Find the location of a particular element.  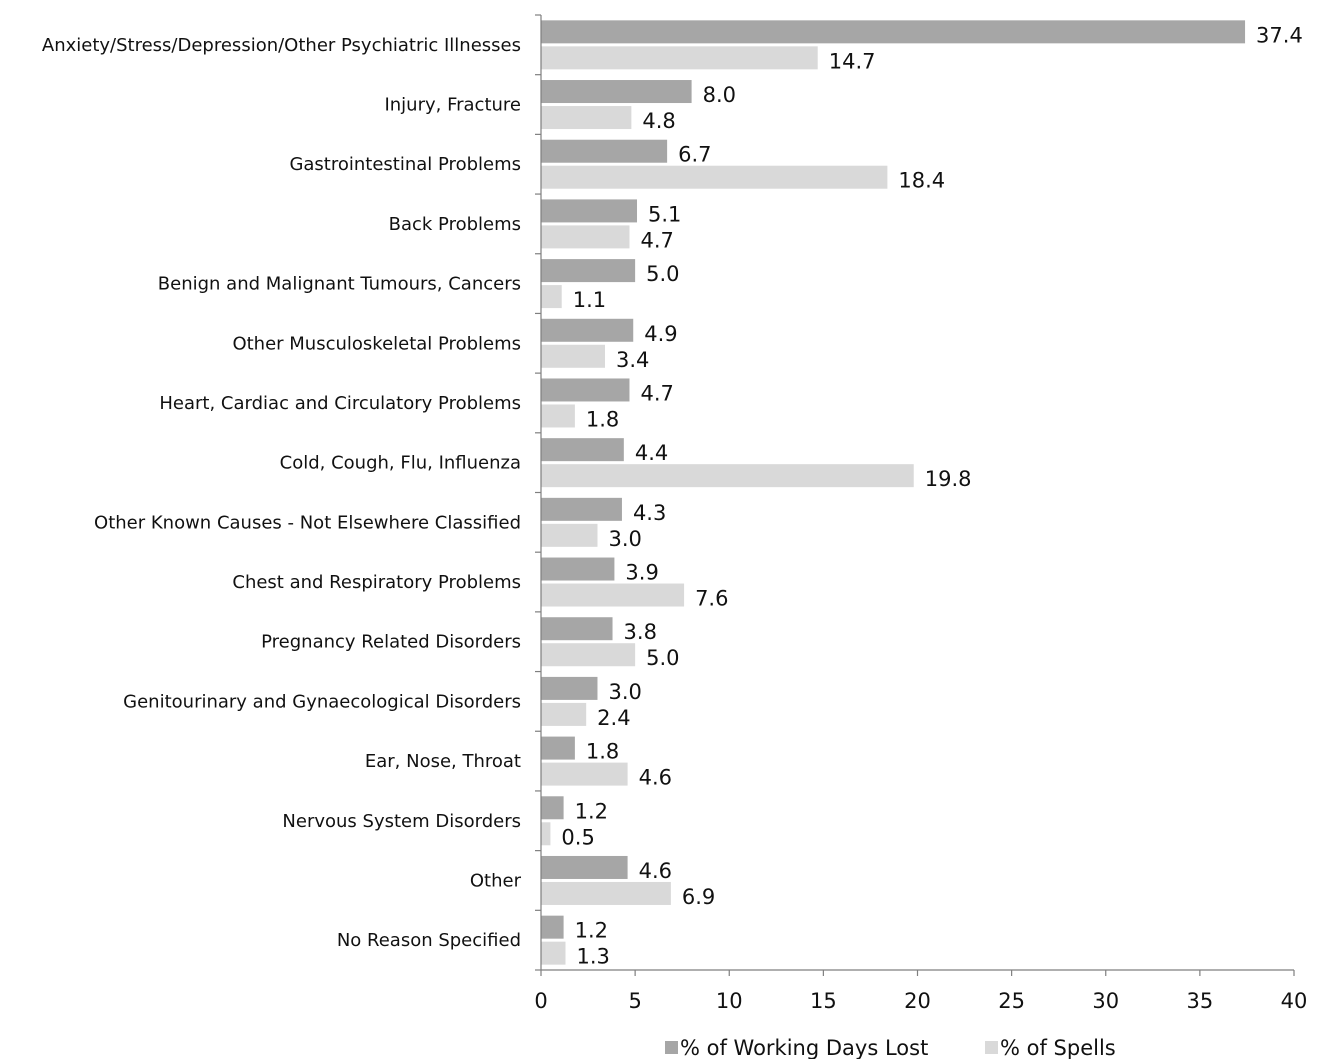

bar-of-spells-cold-cough-flu-influenza is located at coordinates (727, 476).